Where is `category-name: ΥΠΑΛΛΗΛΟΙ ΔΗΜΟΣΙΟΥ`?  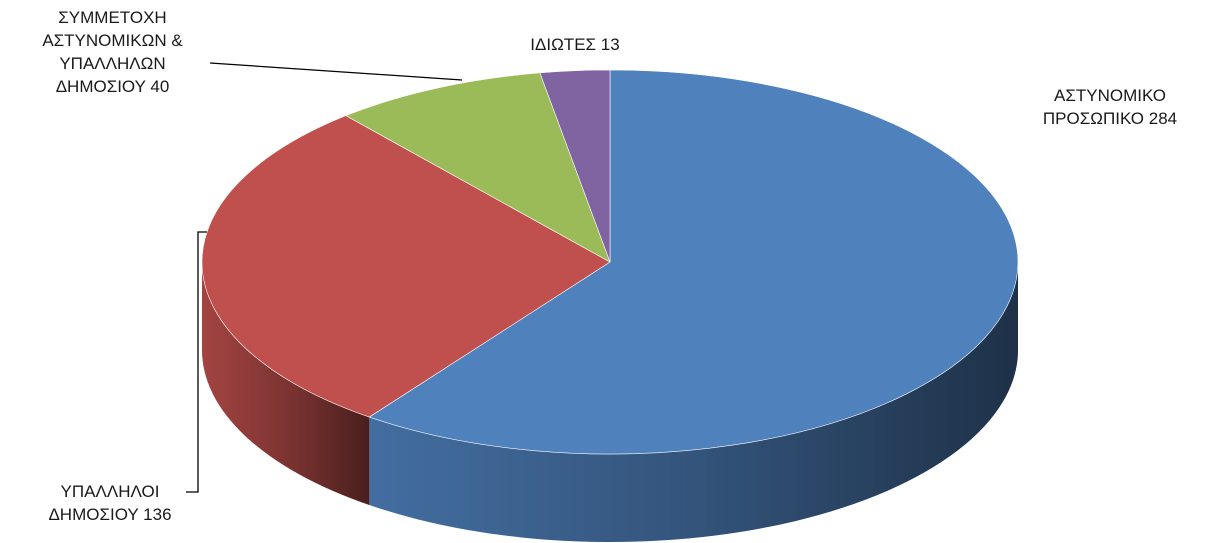
category-name: ΥΠΑΛΛΗΛΟΙ ΔΗΜΟΣΙΟΥ is located at coordinates (104, 503).